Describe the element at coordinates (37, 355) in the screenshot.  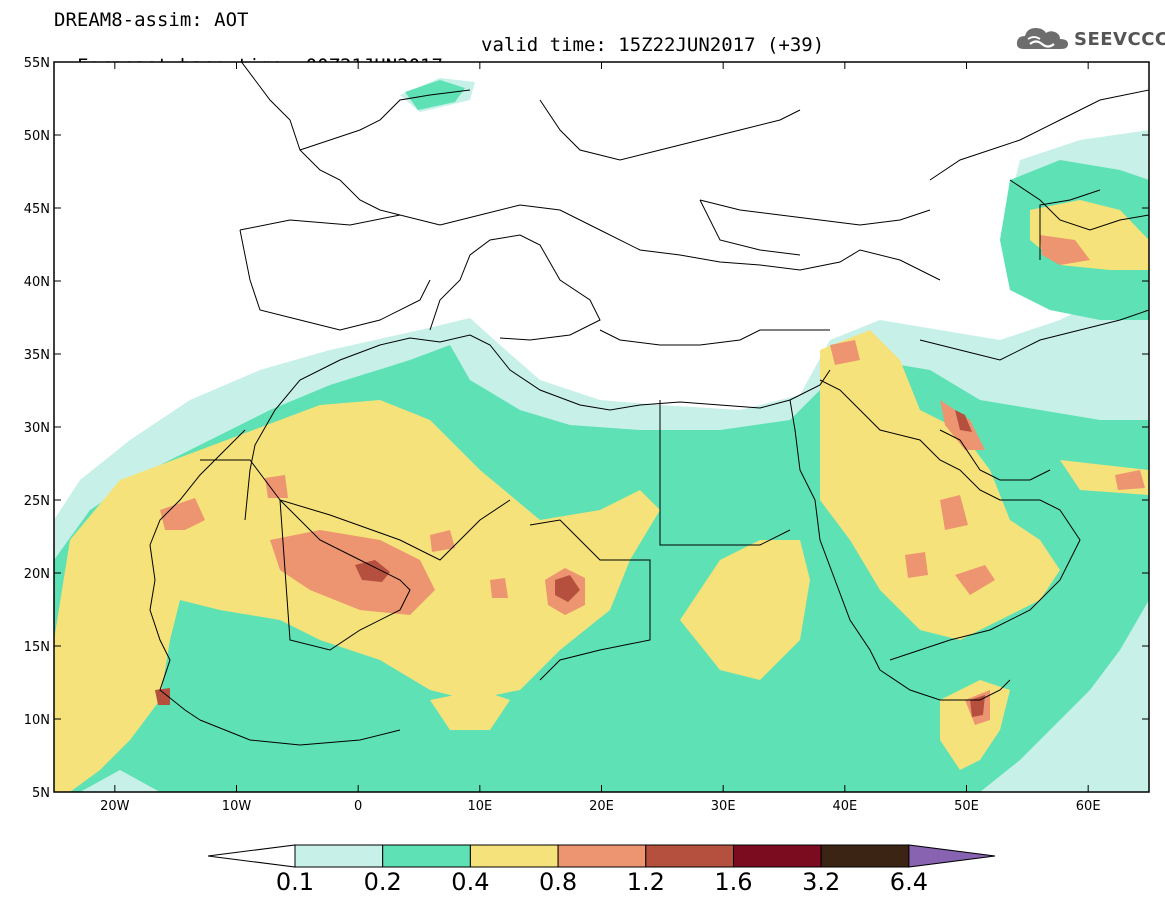
I see `lat-label: 35N` at that location.